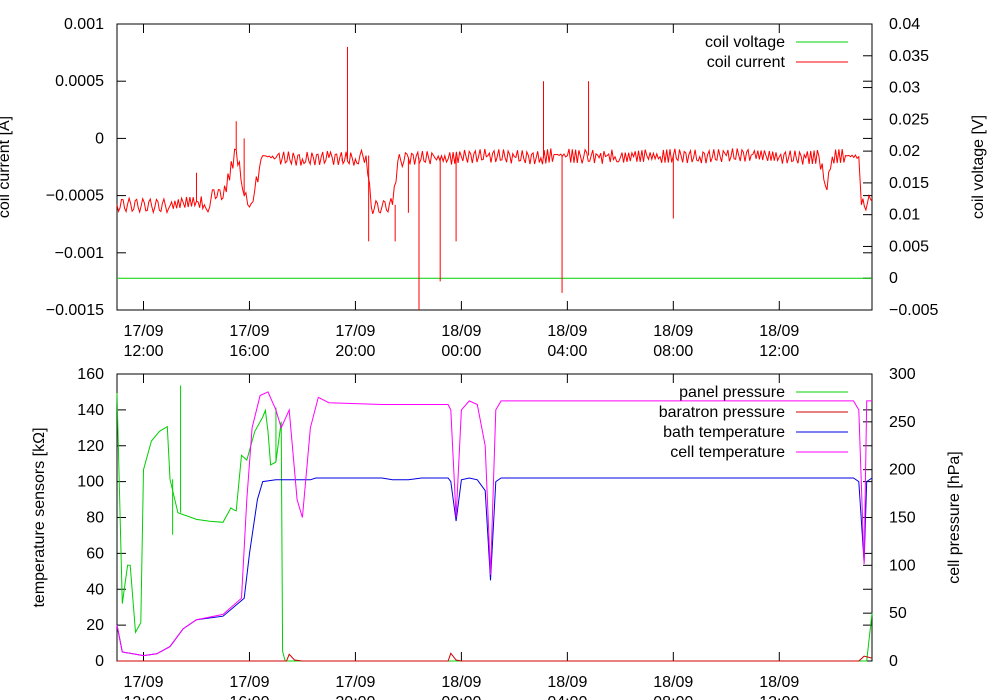  What do you see at coordinates (913, 310) in the screenshot?
I see `chart1-ytick-label-right: −0.005` at bounding box center [913, 310].